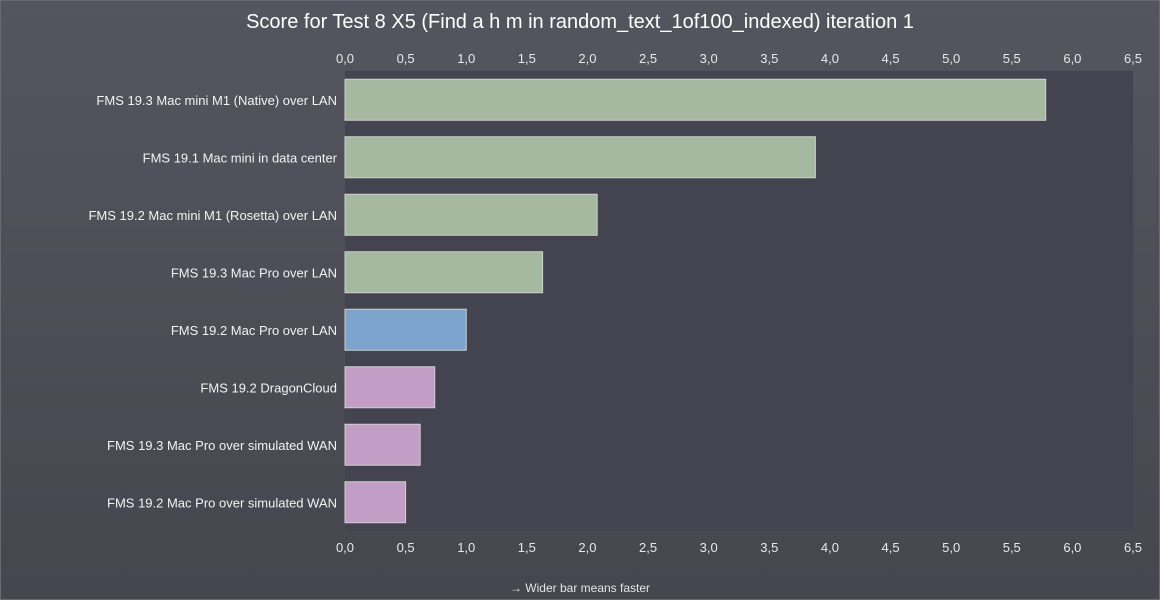  What do you see at coordinates (830, 547) in the screenshot?
I see `x-tick-label-bottom: 4,0` at bounding box center [830, 547].